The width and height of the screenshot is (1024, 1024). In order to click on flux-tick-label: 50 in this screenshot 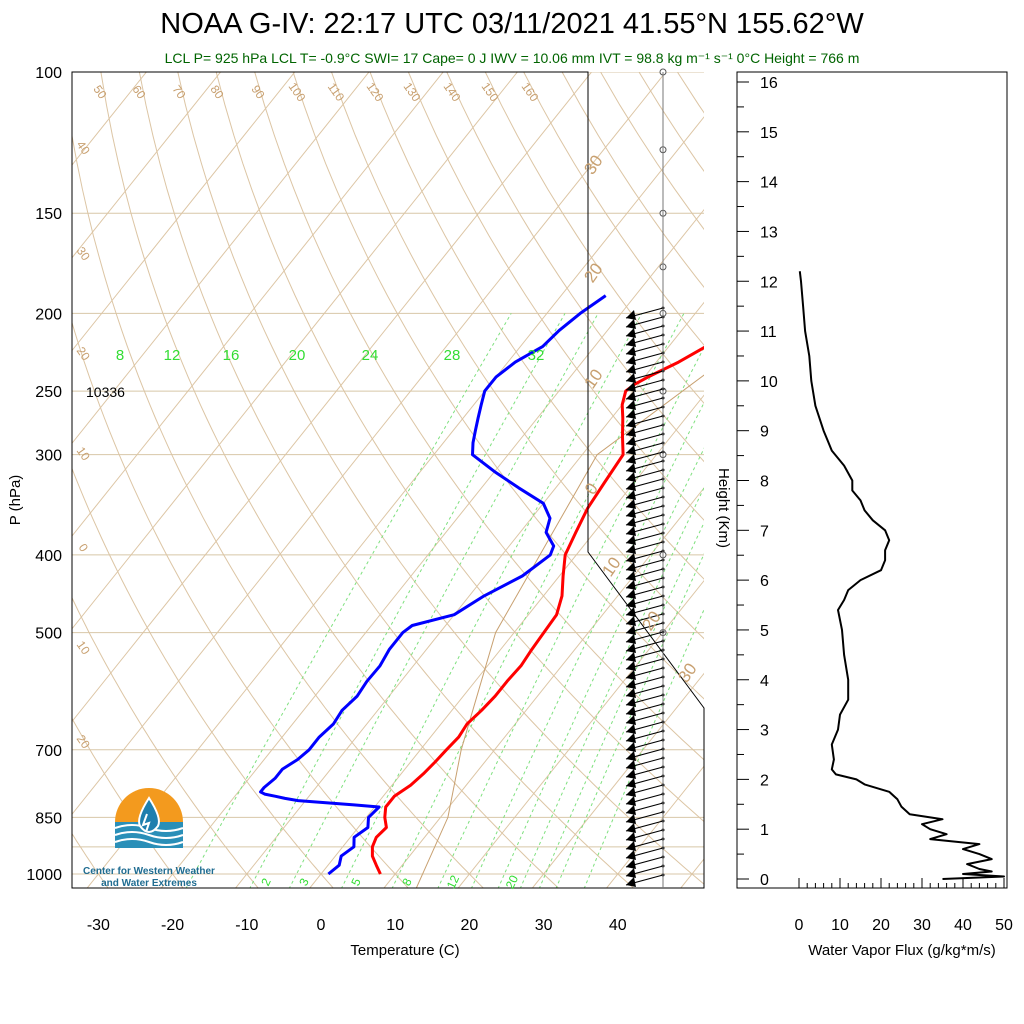, I will do `click(1004, 925)`.